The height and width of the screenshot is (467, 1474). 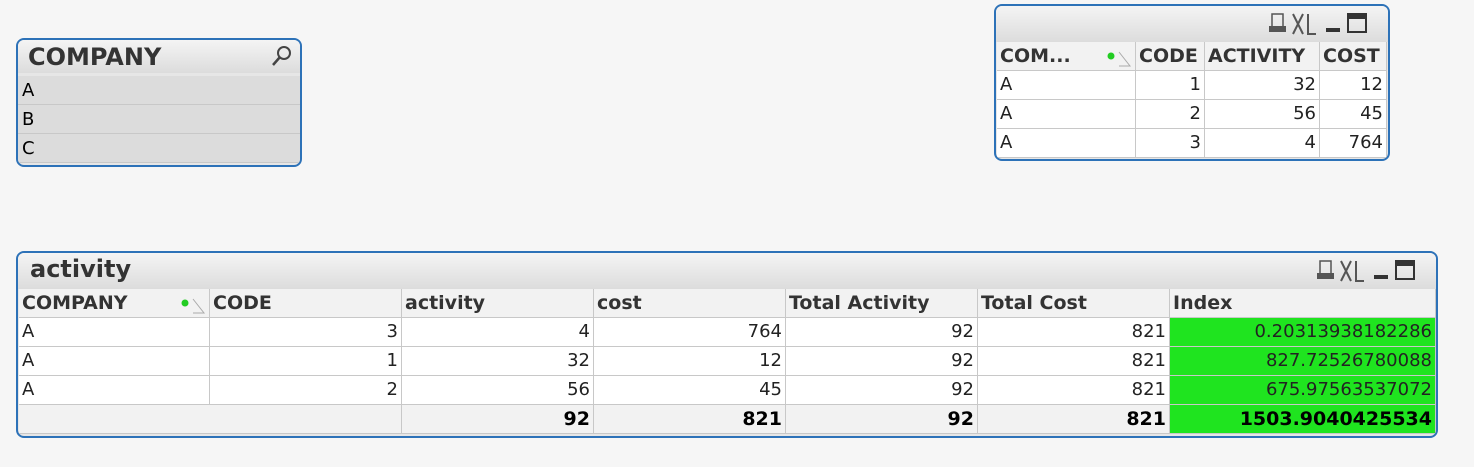 What do you see at coordinates (1303, 303) in the screenshot?
I see `column-header: Index` at bounding box center [1303, 303].